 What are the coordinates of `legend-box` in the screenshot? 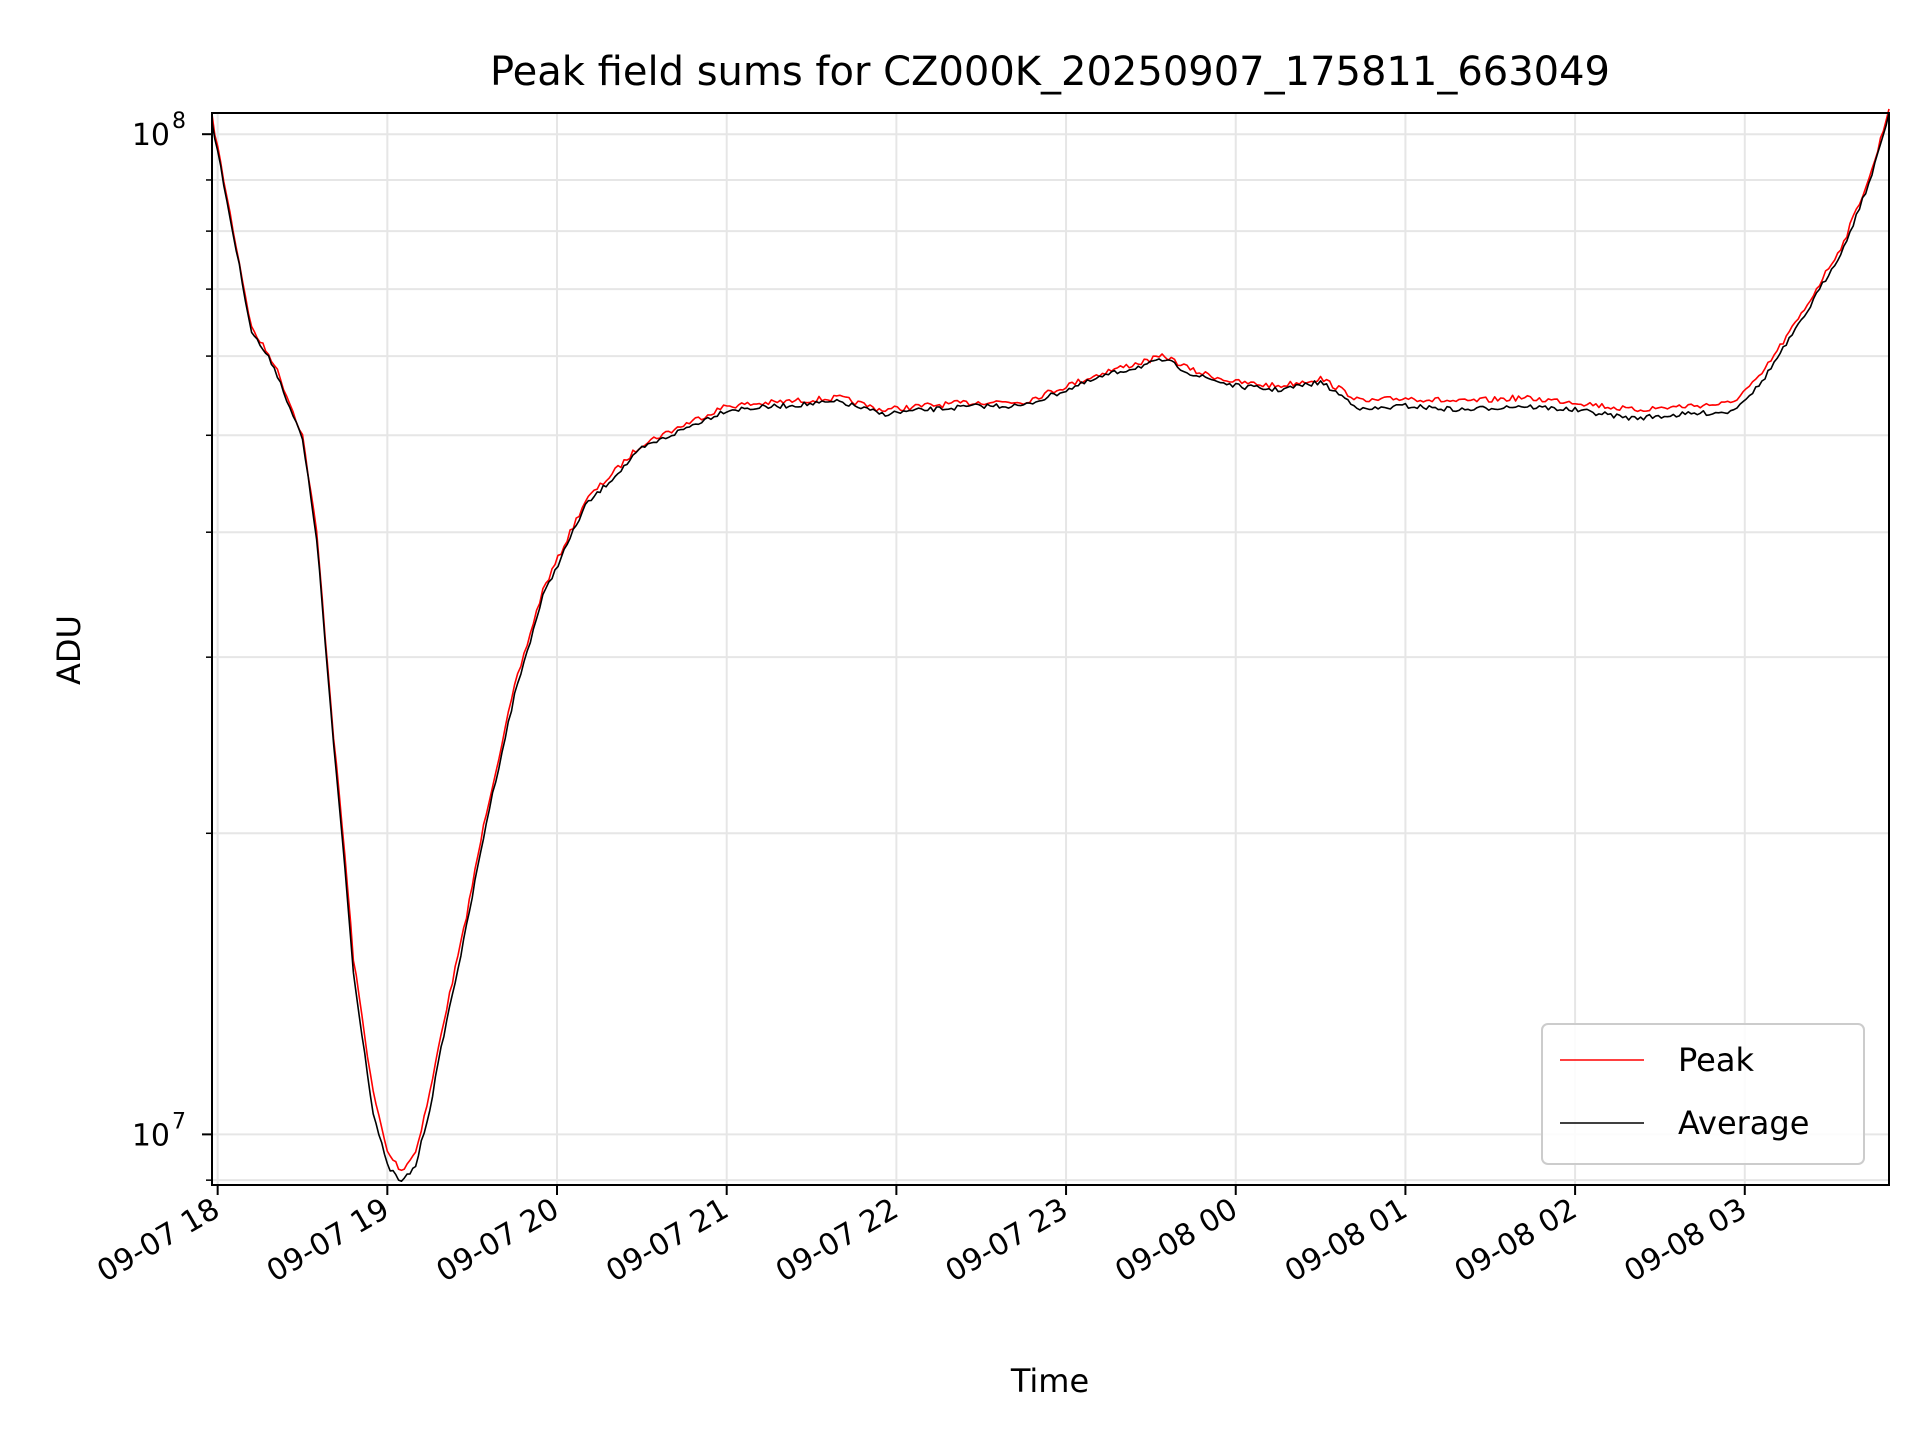 It's located at (1703, 1094).